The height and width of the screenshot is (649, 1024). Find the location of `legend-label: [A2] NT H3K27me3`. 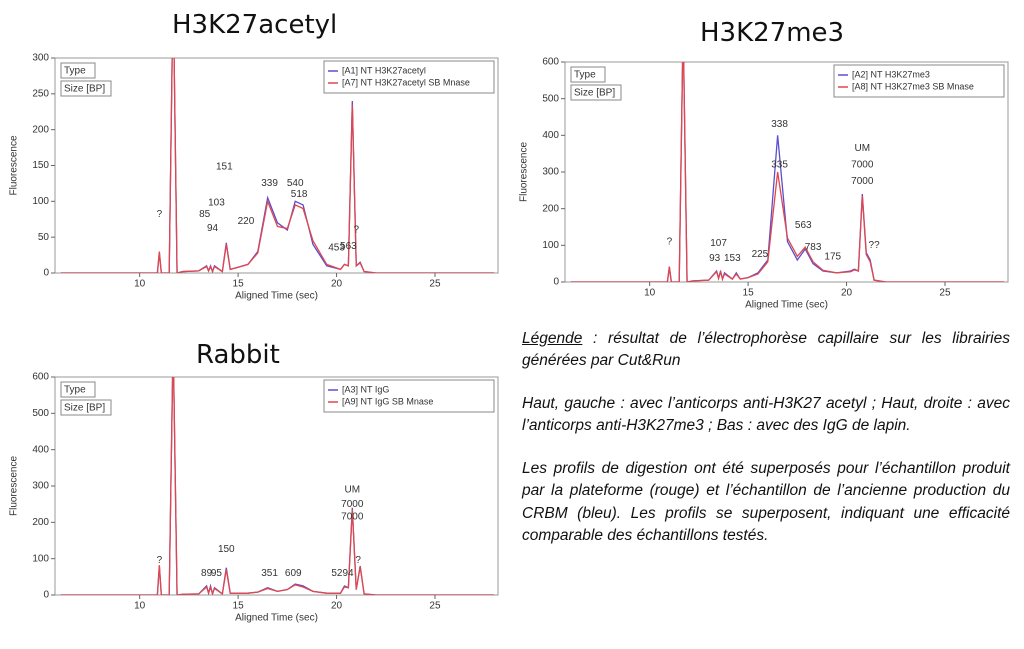

legend-label: [A2] NT H3K27me3 is located at coordinates (891, 74).